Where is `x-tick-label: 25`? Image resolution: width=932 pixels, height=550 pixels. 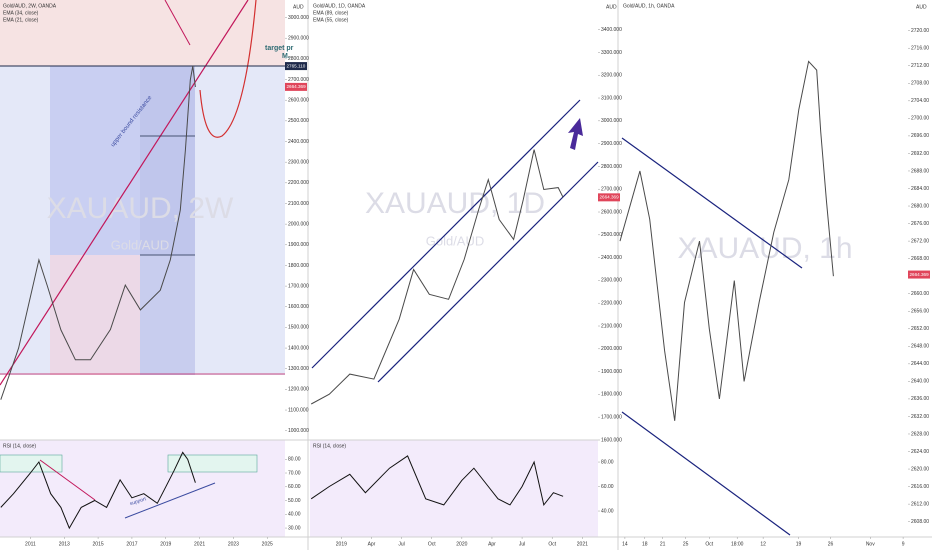
x-tick-label: 25 is located at coordinates (686, 544).